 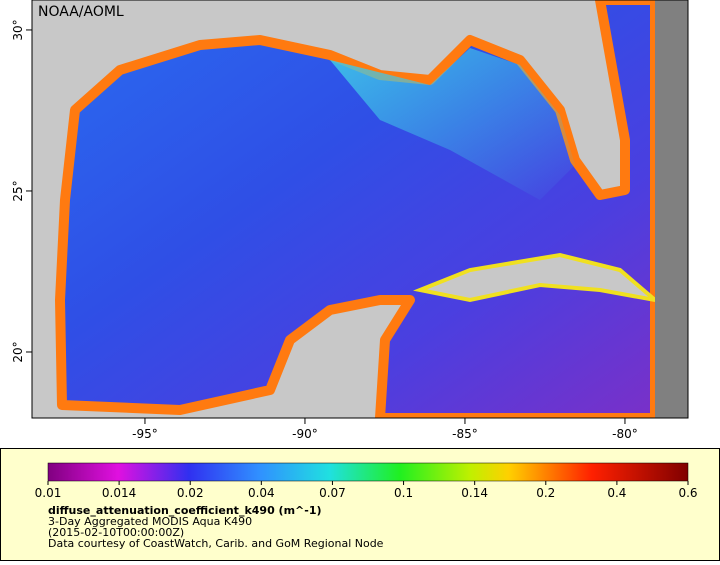 What do you see at coordinates (403, 493) in the screenshot?
I see `colorbar-tick-label: 0.1` at bounding box center [403, 493].